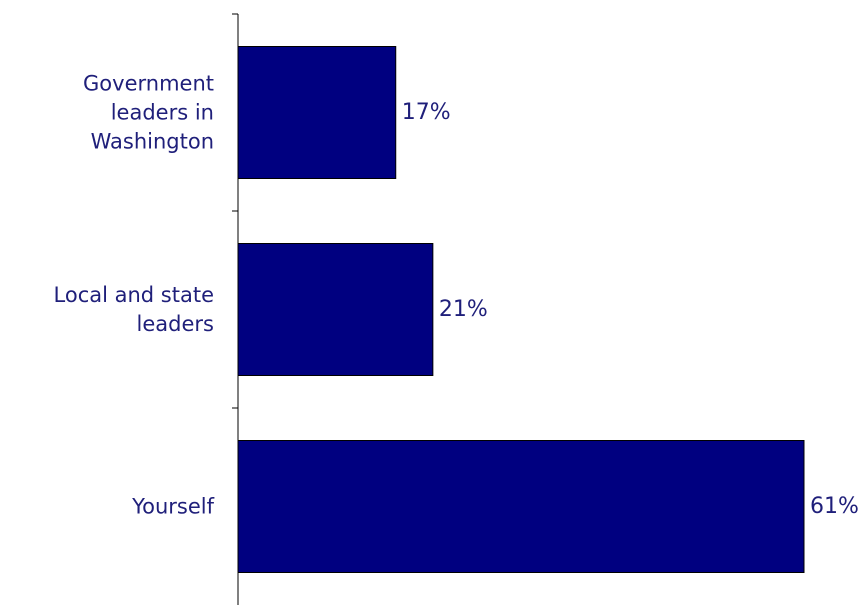  What do you see at coordinates (148, 84) in the screenshot?
I see `category-label: Government` at bounding box center [148, 84].